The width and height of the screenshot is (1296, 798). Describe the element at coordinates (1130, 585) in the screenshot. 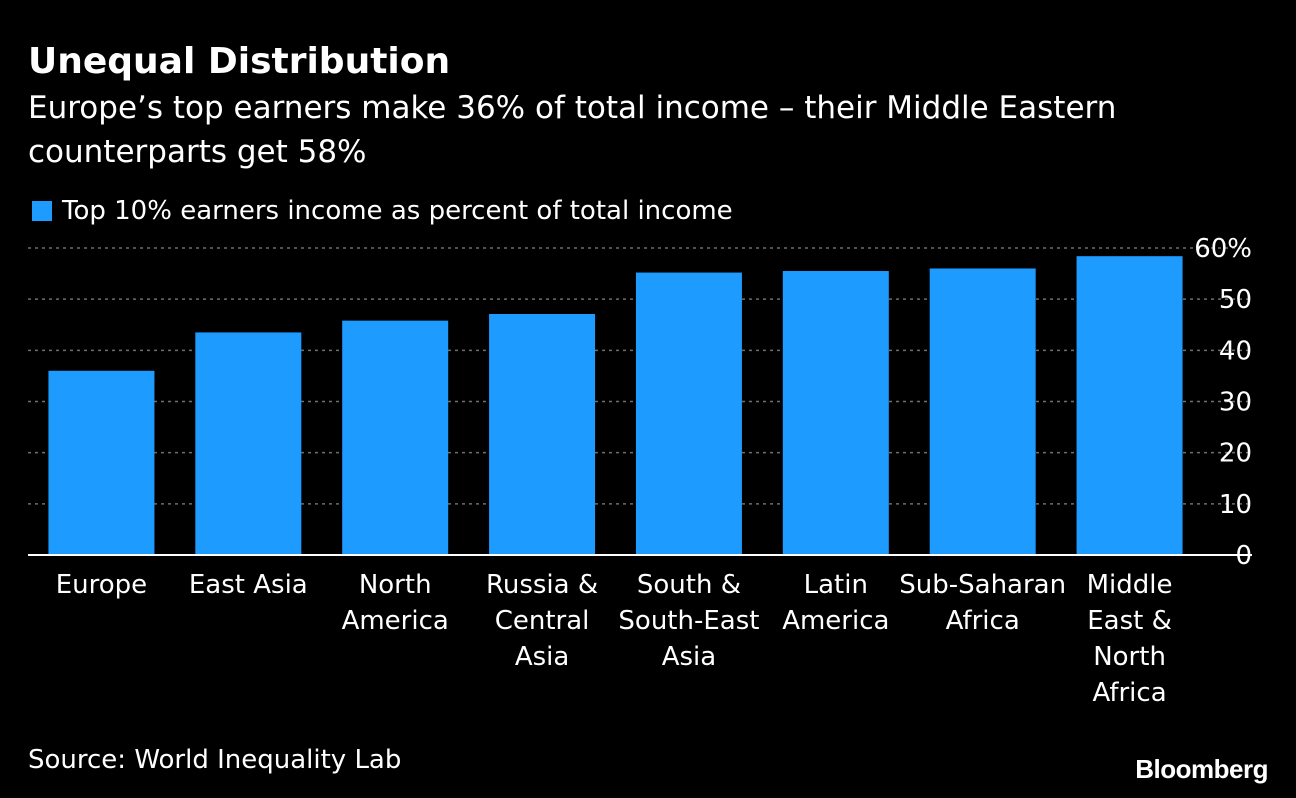

I see `x-tick-label-line: Middle` at that location.